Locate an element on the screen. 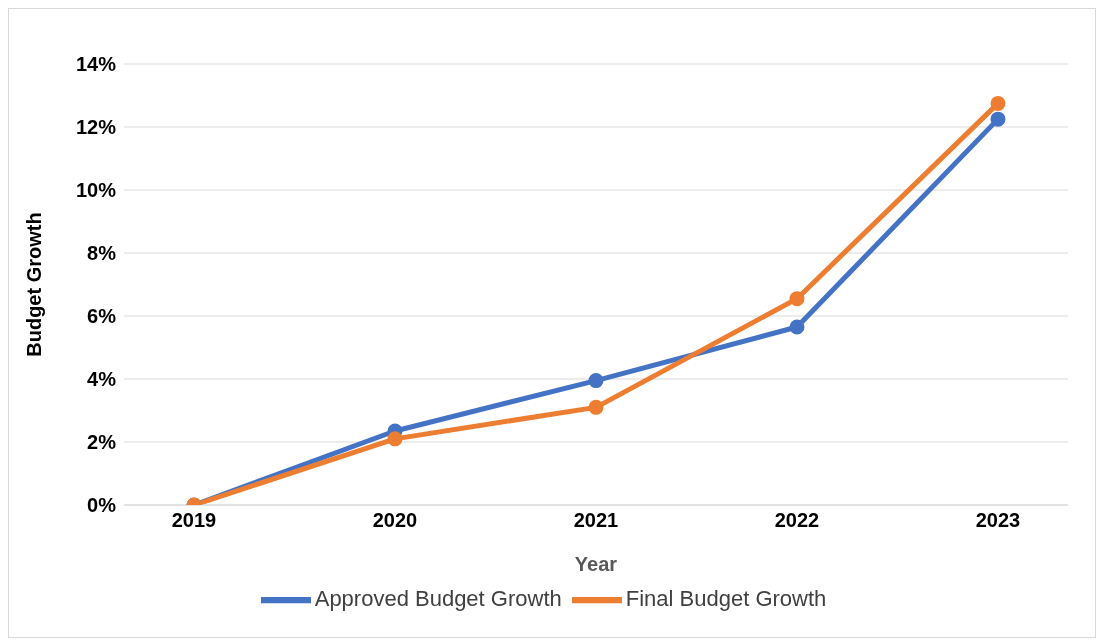  y-tick-label: 8% is located at coordinates (102, 253).